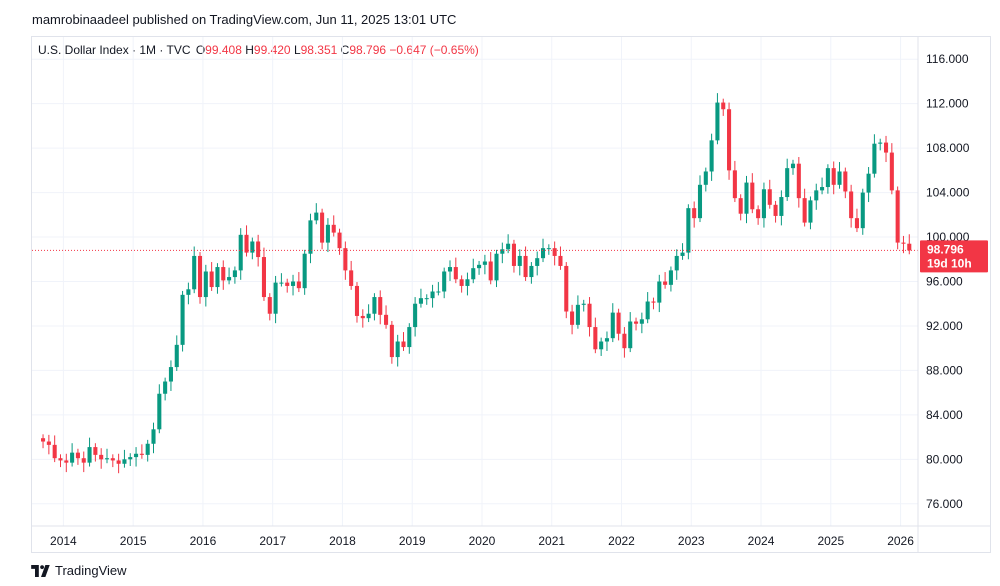 This screenshot has width=1000, height=586. Describe the element at coordinates (947, 104) in the screenshot. I see `y-tick-label: 112.000` at that location.